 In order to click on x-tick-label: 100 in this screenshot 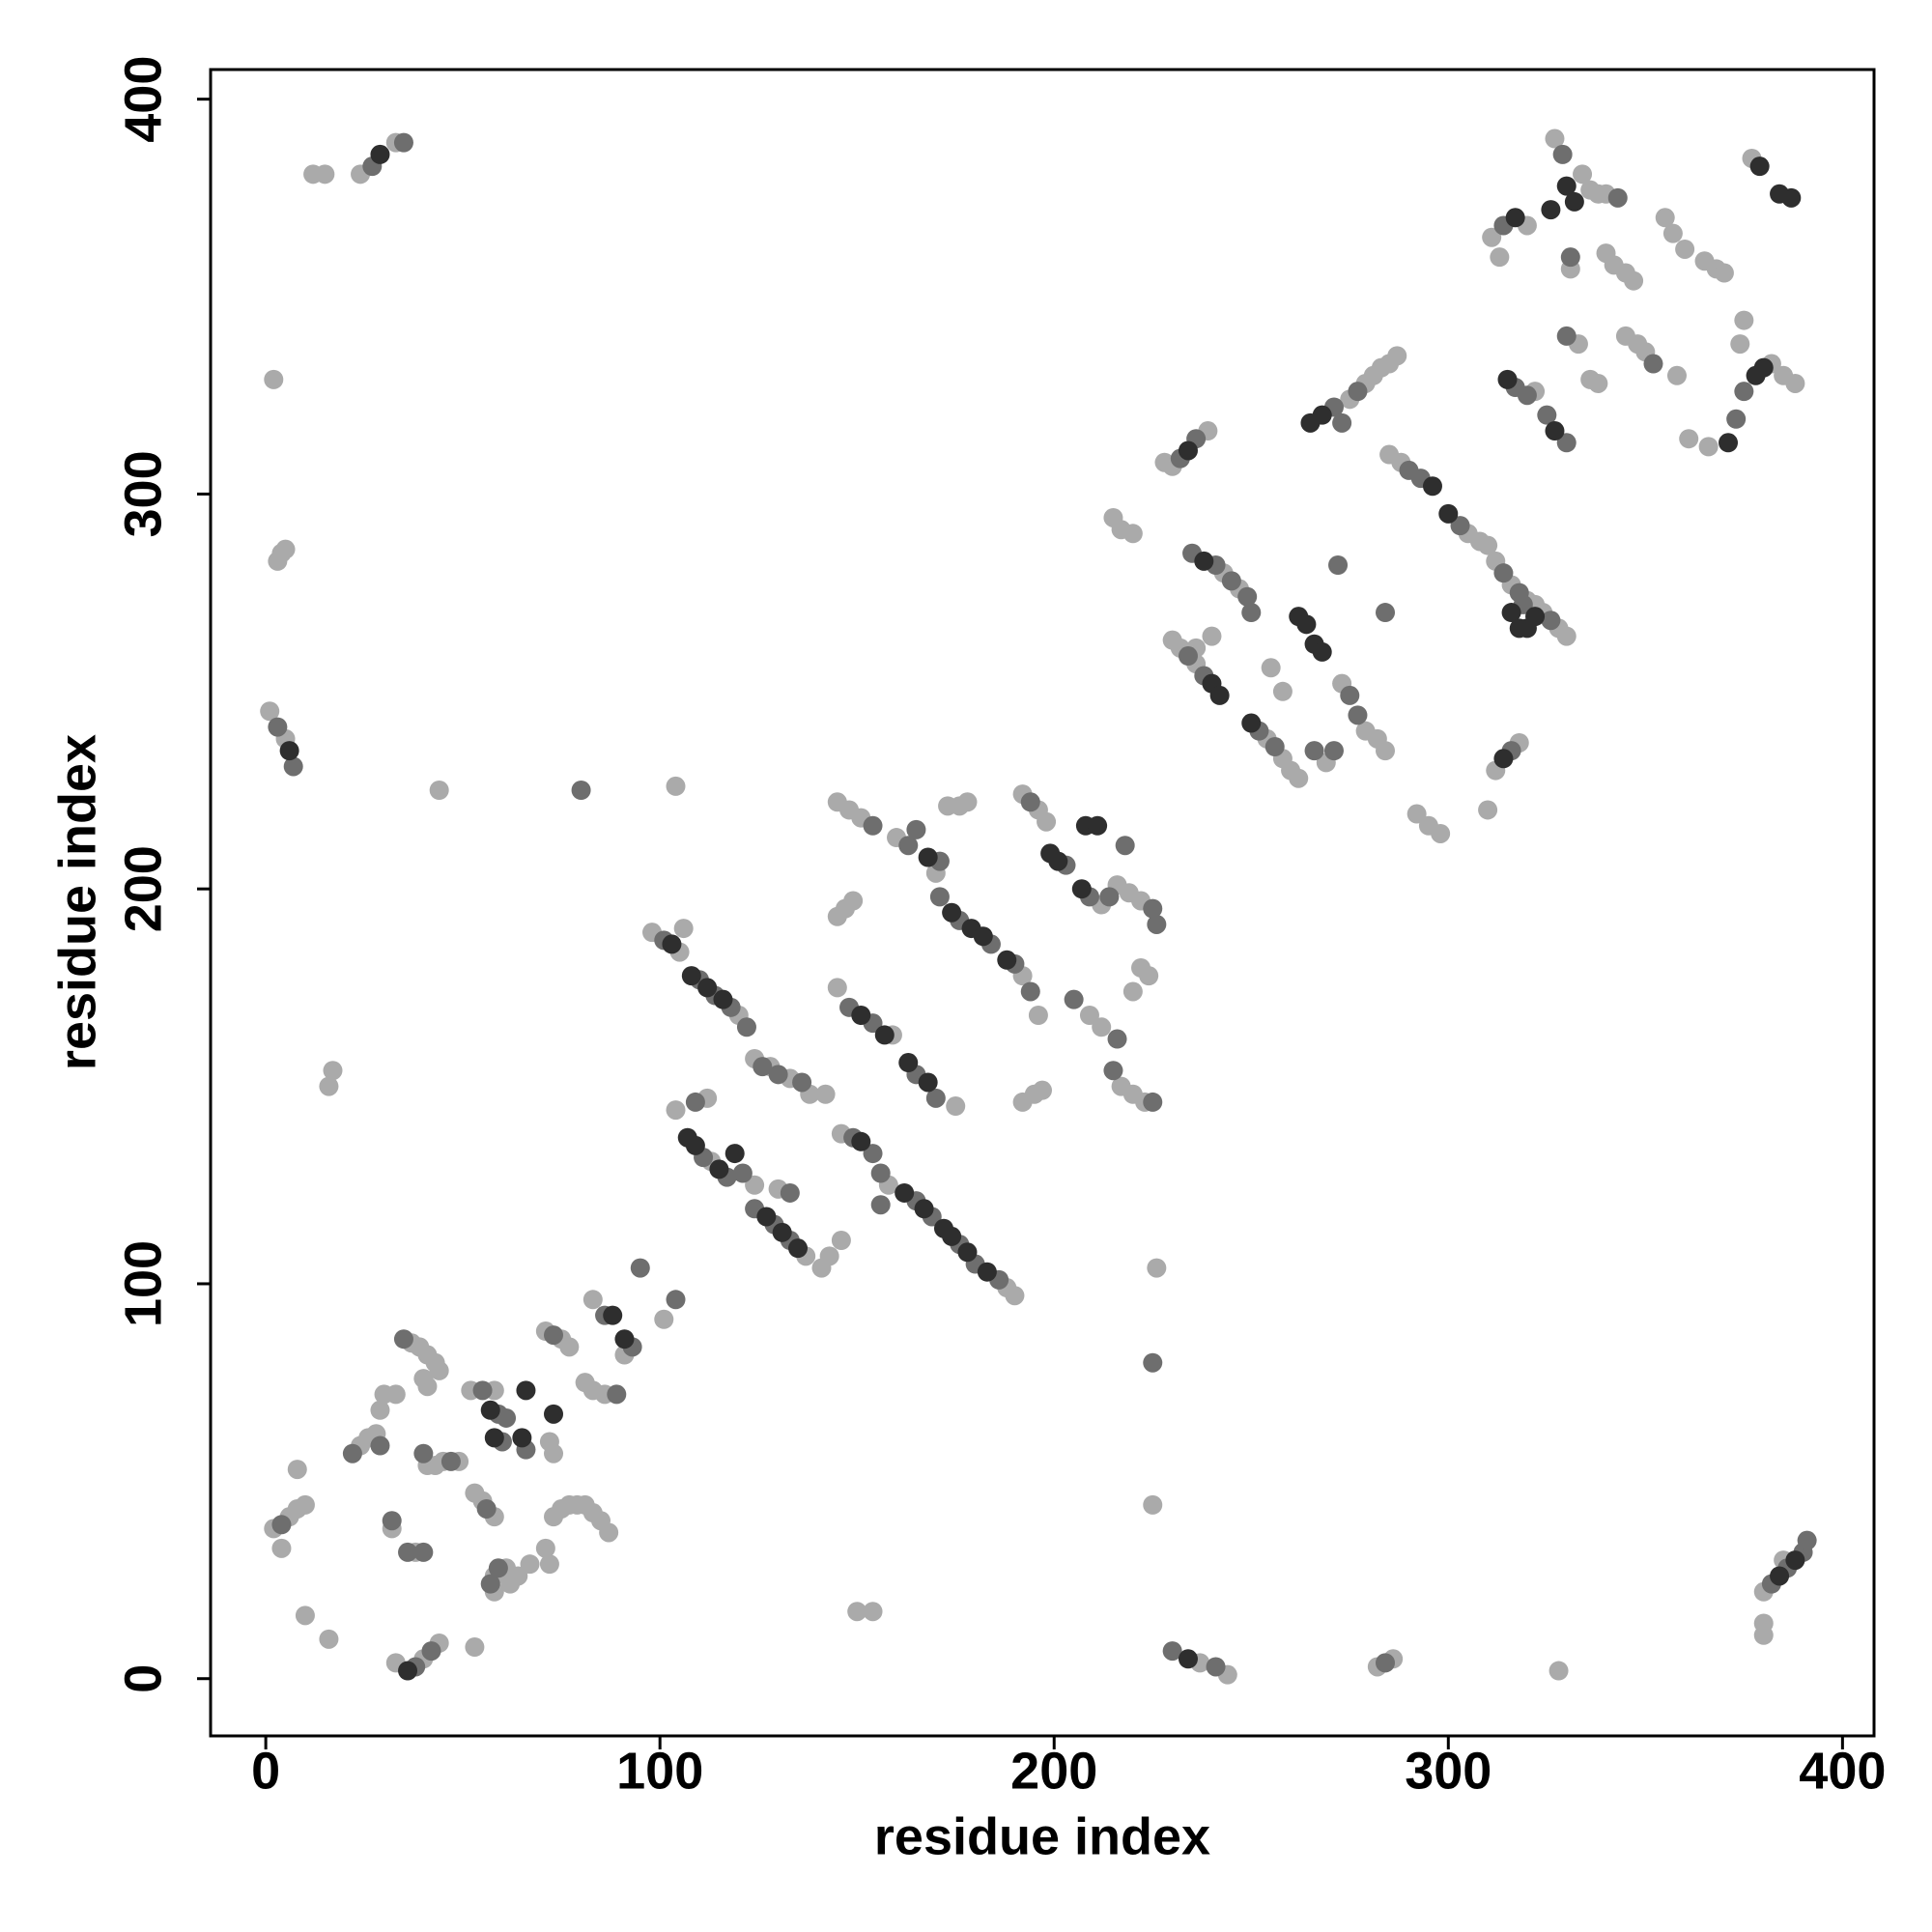, I will do `click(659, 1771)`.